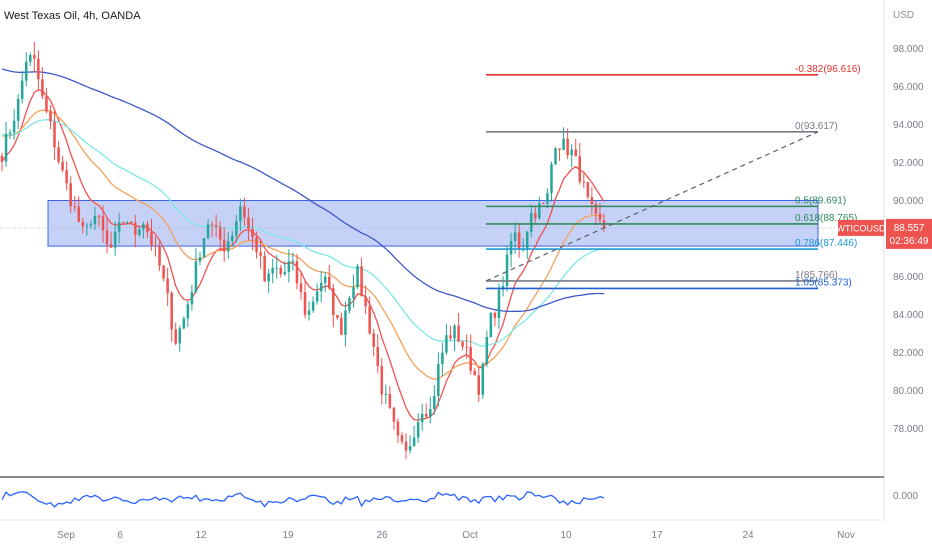  I want to click on y-tick-label: 84.000, so click(908, 315).